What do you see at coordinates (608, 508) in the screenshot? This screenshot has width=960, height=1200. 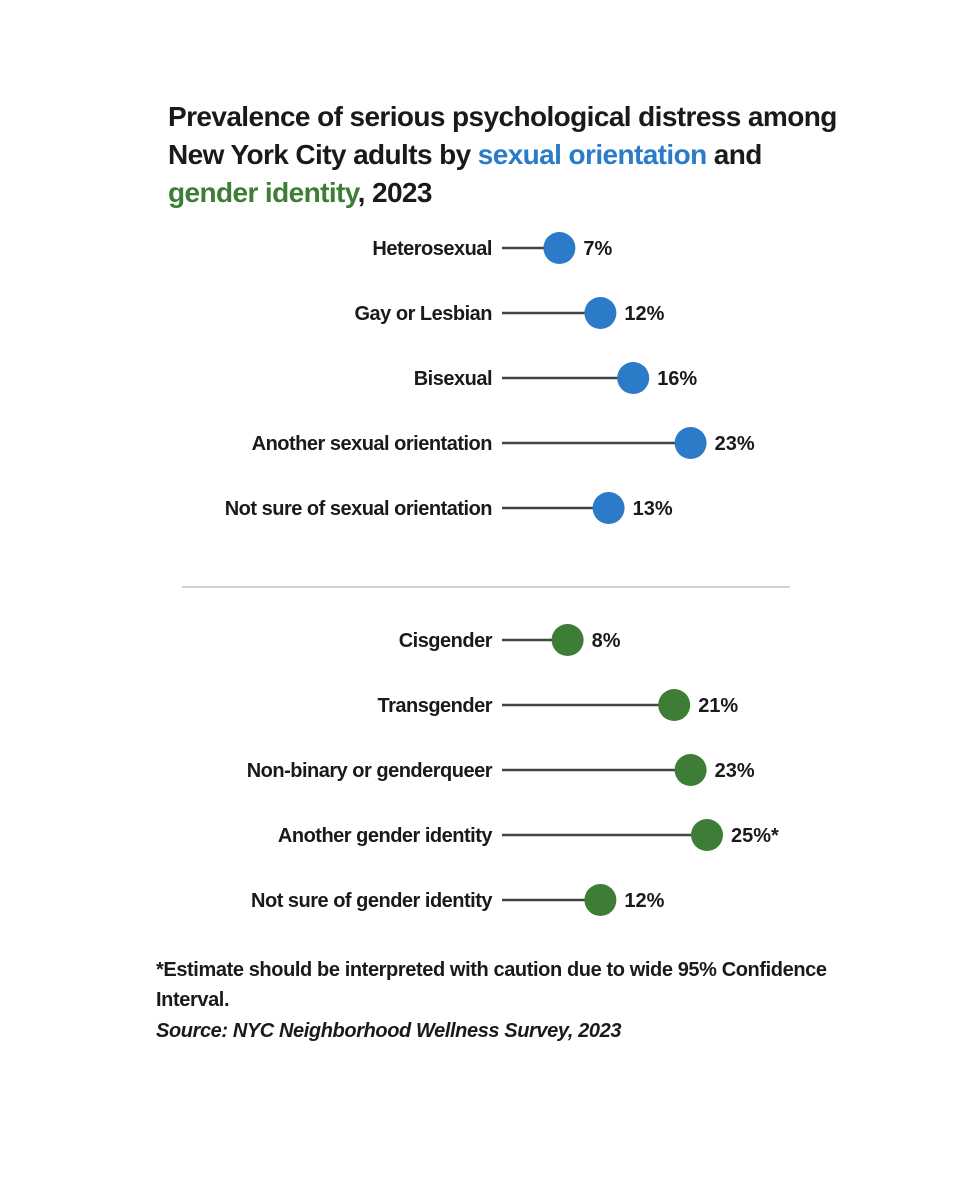 I see `dot-not-sure-of-sexual-orientation` at bounding box center [608, 508].